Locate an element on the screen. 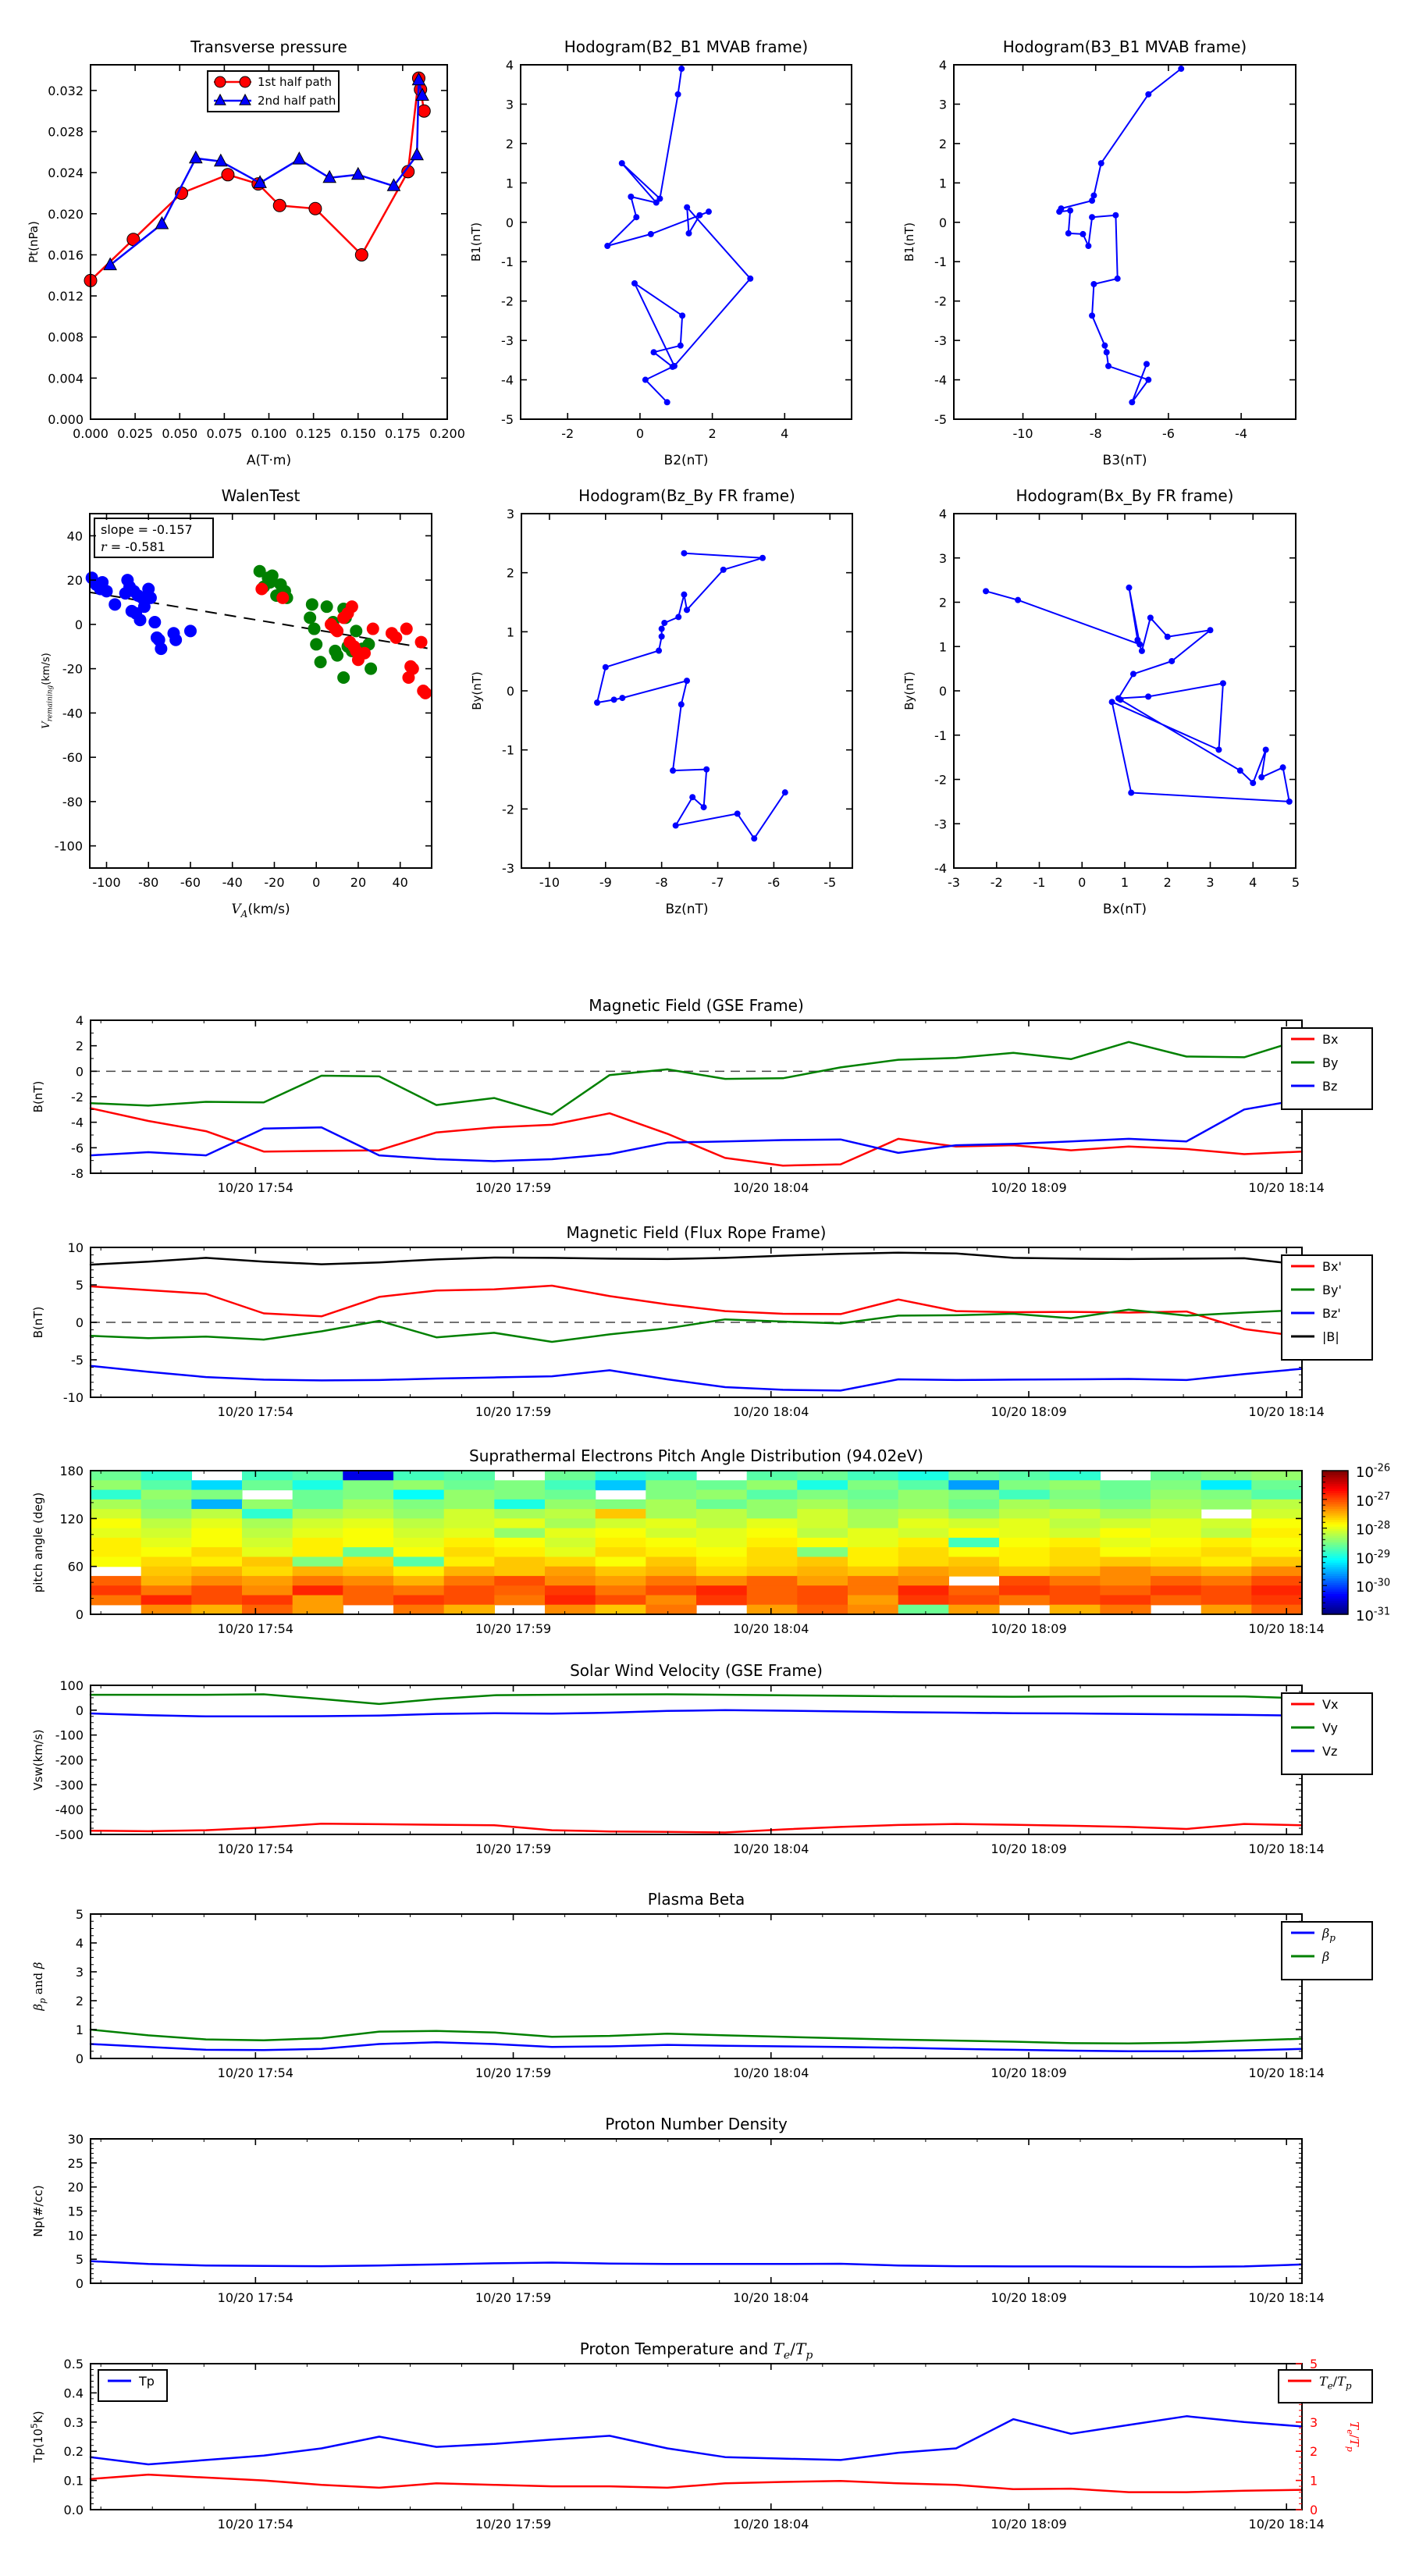 This screenshot has width=1405, height=2576. svg-text: -100 is located at coordinates (106, 882).